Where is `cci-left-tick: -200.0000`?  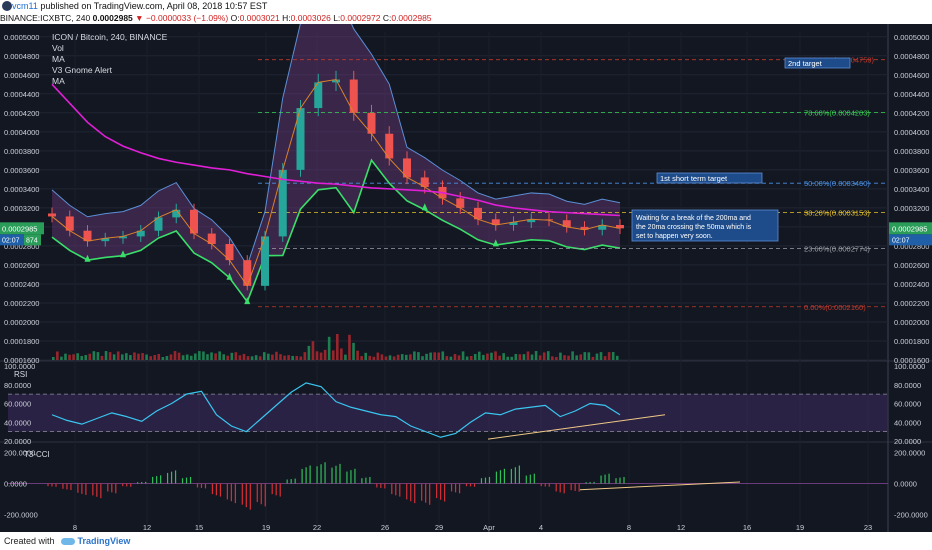 cci-left-tick: -200.0000 is located at coordinates (21, 515).